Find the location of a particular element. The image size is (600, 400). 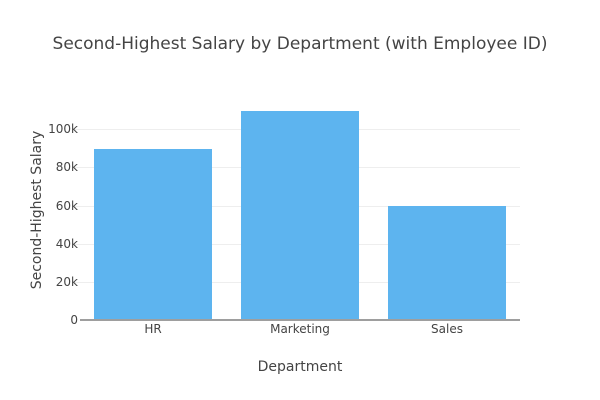

bar-marketing is located at coordinates (300, 215).